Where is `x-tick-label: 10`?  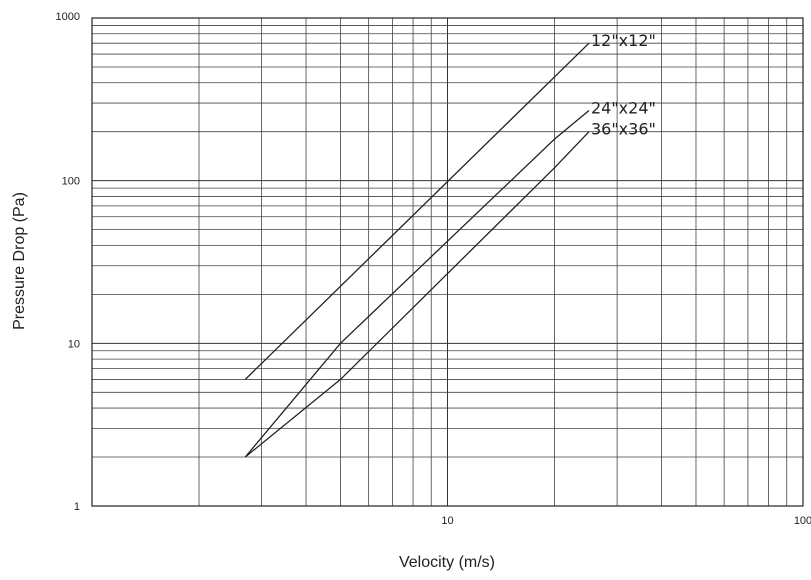
x-tick-label: 10 is located at coordinates (447, 521).